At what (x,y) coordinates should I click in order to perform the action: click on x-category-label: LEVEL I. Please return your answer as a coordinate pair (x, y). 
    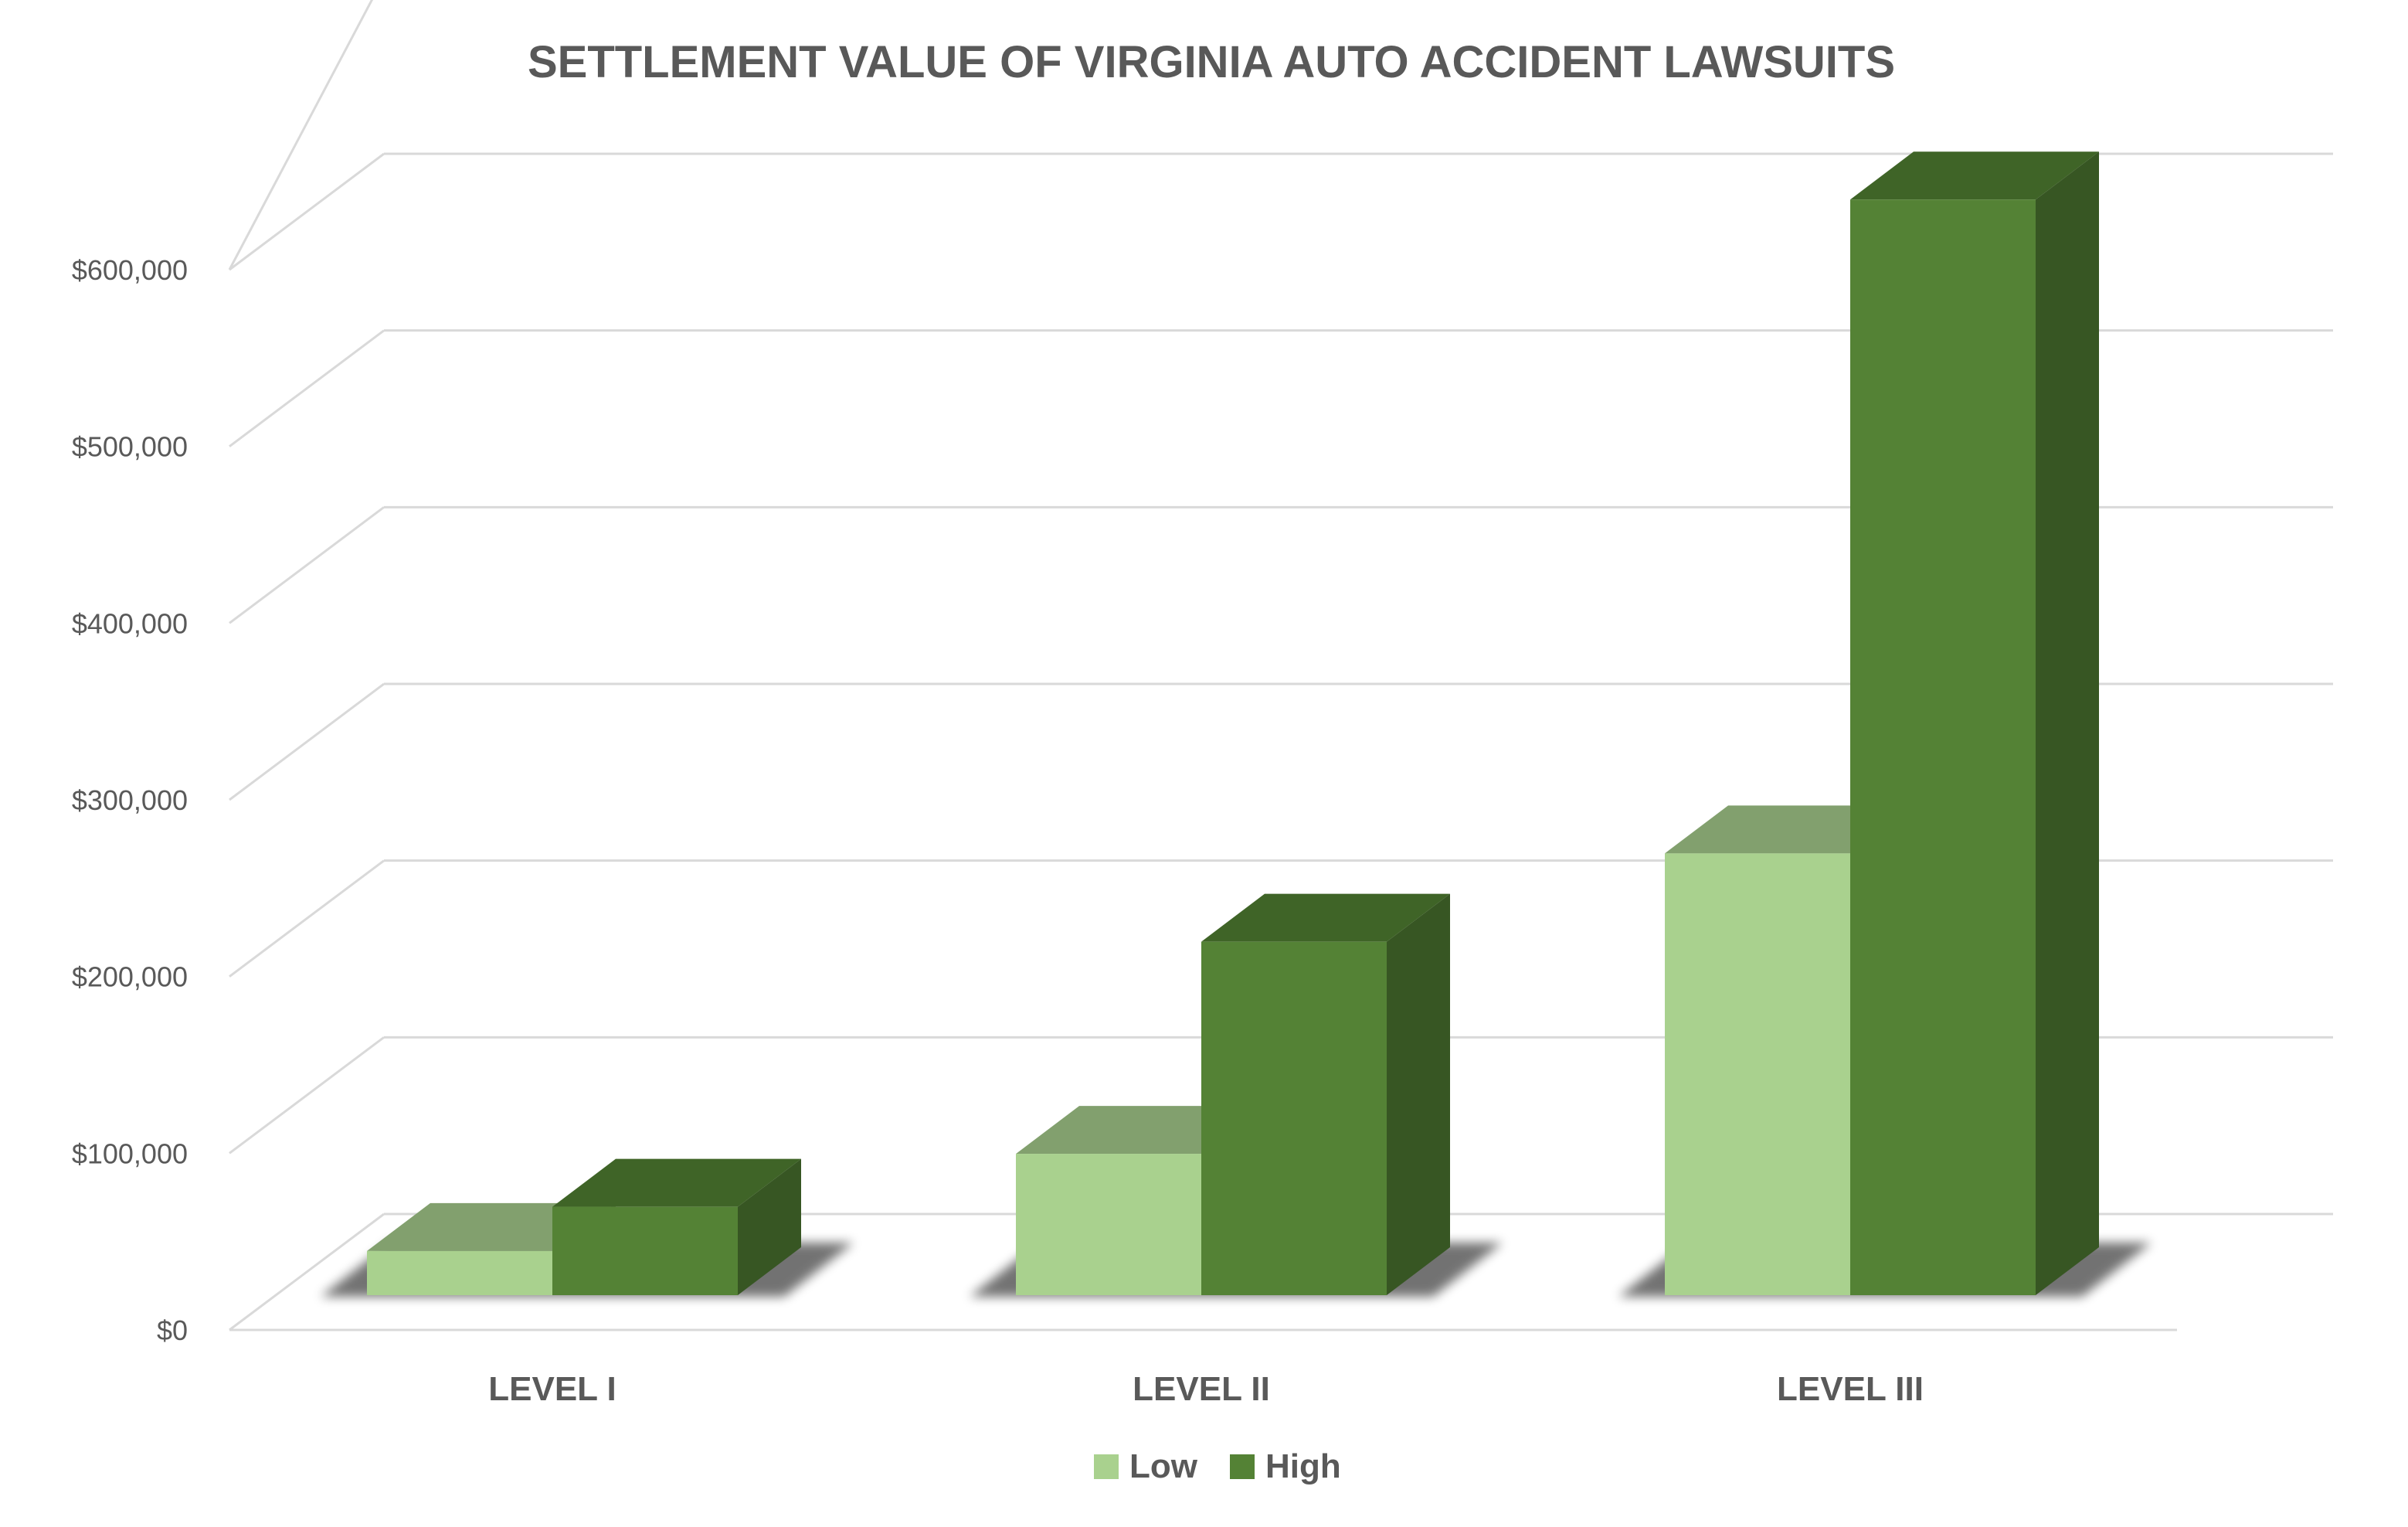
    Looking at the image, I should click on (552, 1389).